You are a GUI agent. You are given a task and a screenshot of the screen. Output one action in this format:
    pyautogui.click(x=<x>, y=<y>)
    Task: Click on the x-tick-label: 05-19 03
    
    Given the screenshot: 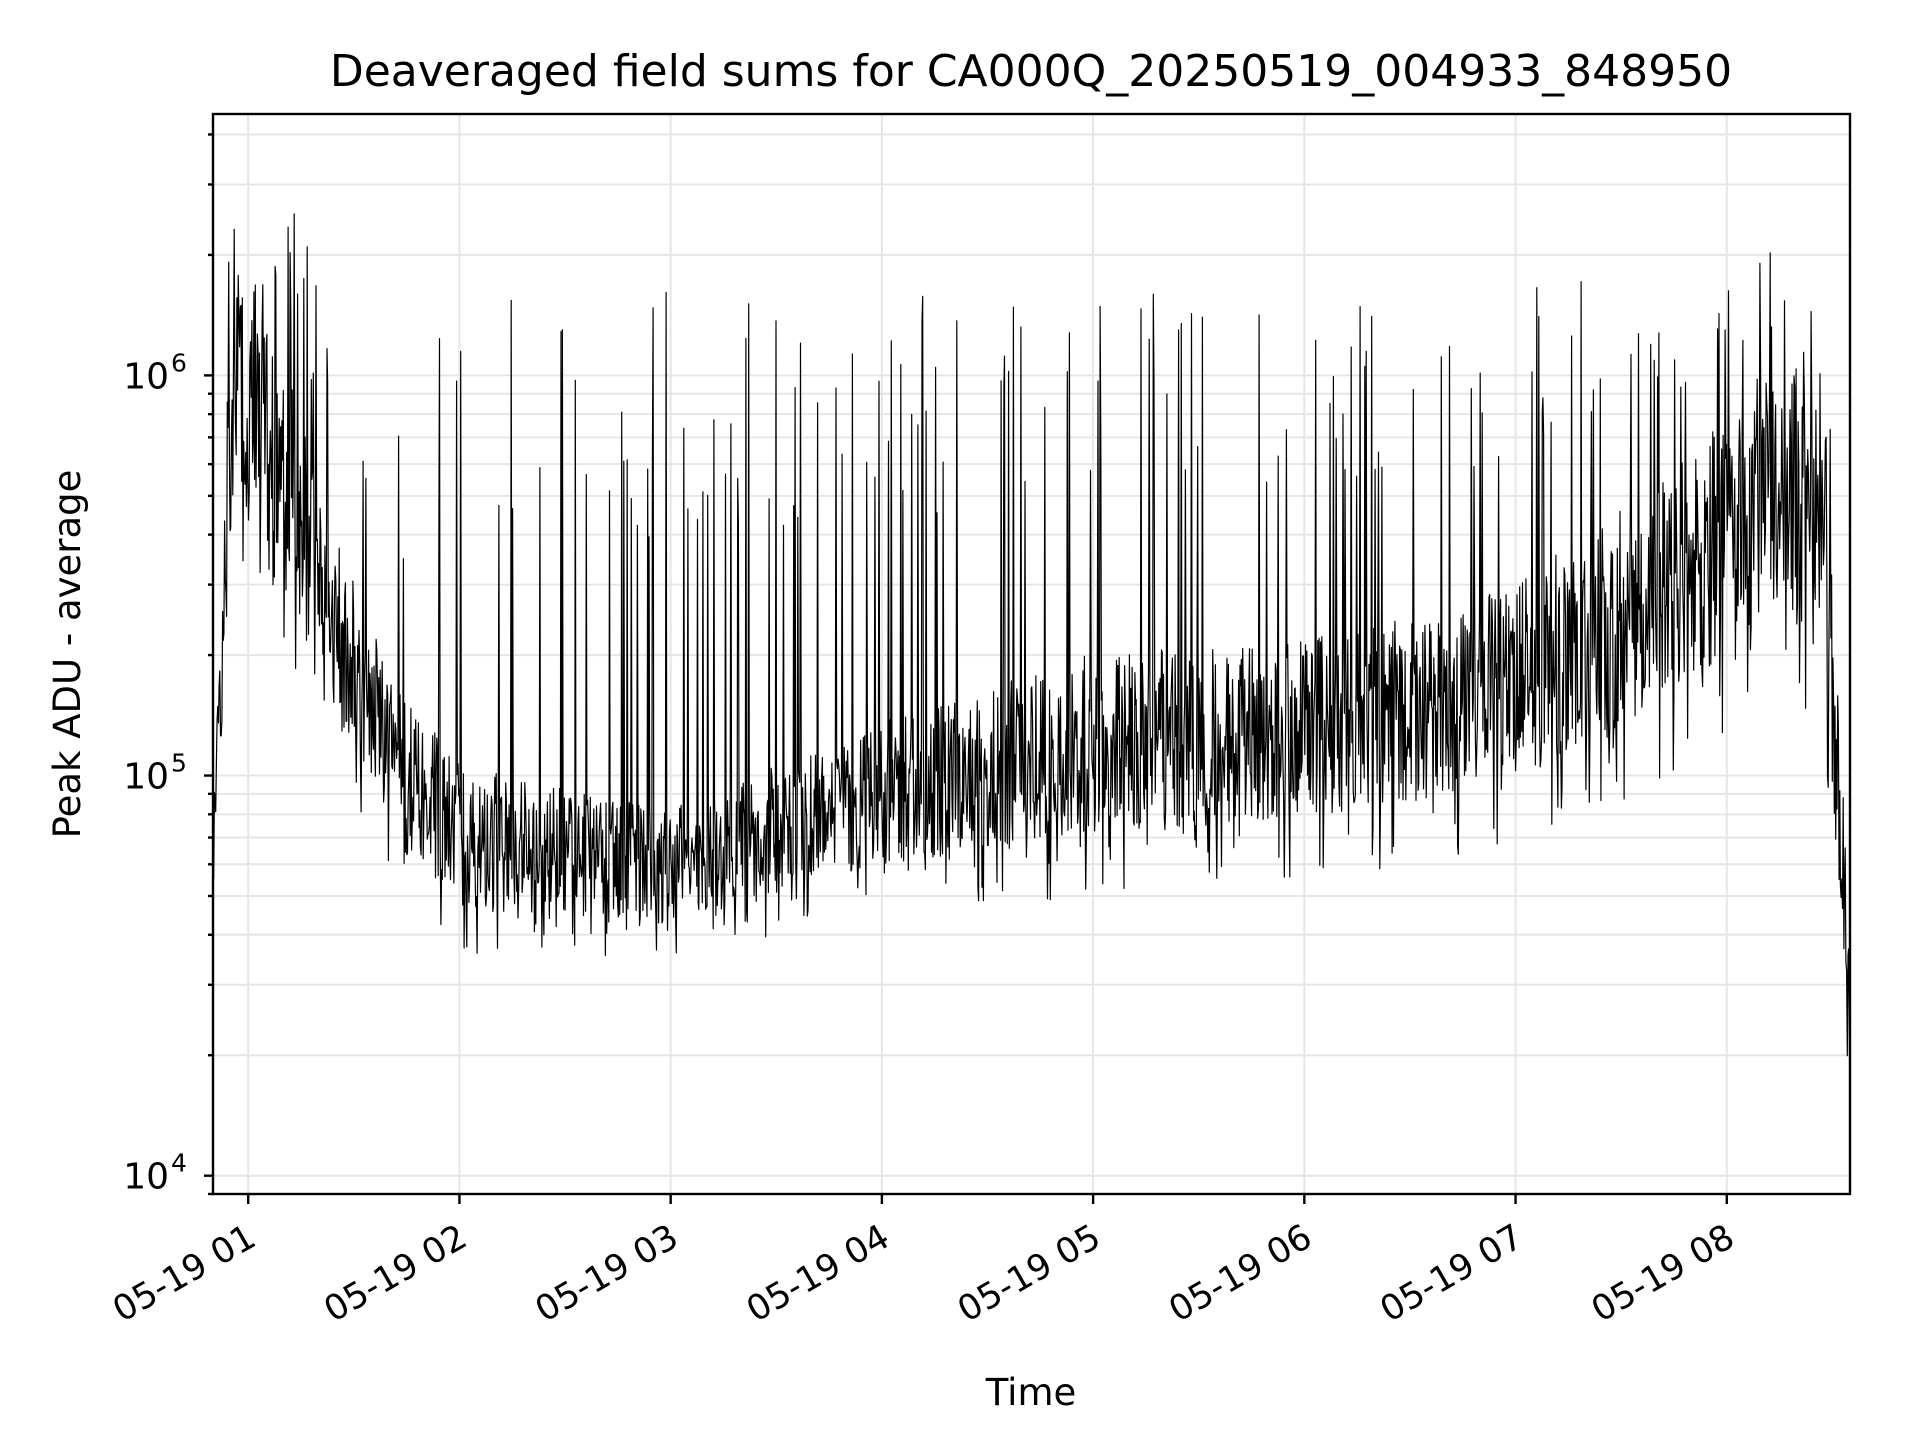 What is the action you would take?
    pyautogui.click(x=607, y=1273)
    